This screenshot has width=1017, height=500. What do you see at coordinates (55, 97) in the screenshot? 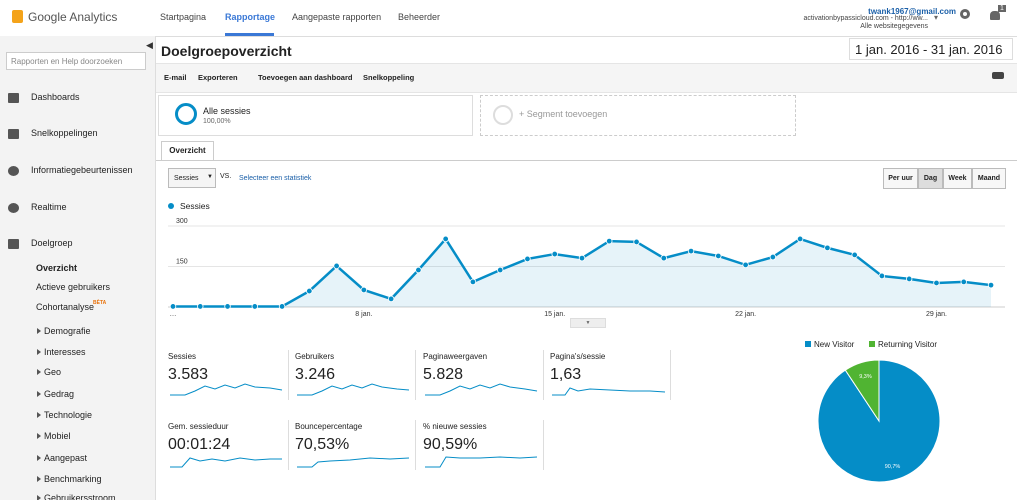
I see `sidebar-item: Dashboards` at bounding box center [55, 97].